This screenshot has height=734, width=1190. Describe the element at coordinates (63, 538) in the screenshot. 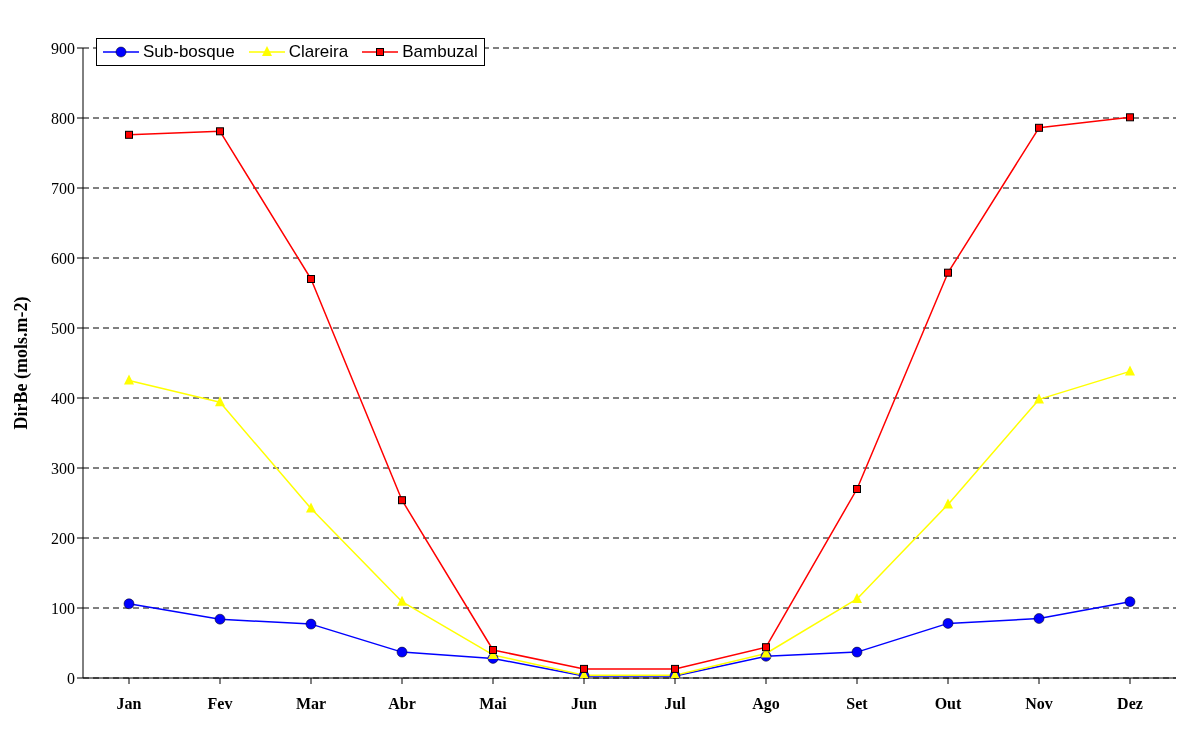

I see `y-tick-label: 200` at that location.